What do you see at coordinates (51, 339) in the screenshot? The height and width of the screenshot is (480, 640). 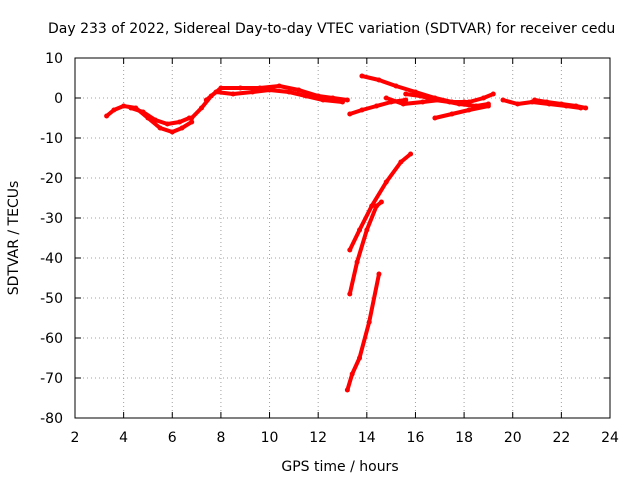 I see `y-tick-label: -60` at bounding box center [51, 339].